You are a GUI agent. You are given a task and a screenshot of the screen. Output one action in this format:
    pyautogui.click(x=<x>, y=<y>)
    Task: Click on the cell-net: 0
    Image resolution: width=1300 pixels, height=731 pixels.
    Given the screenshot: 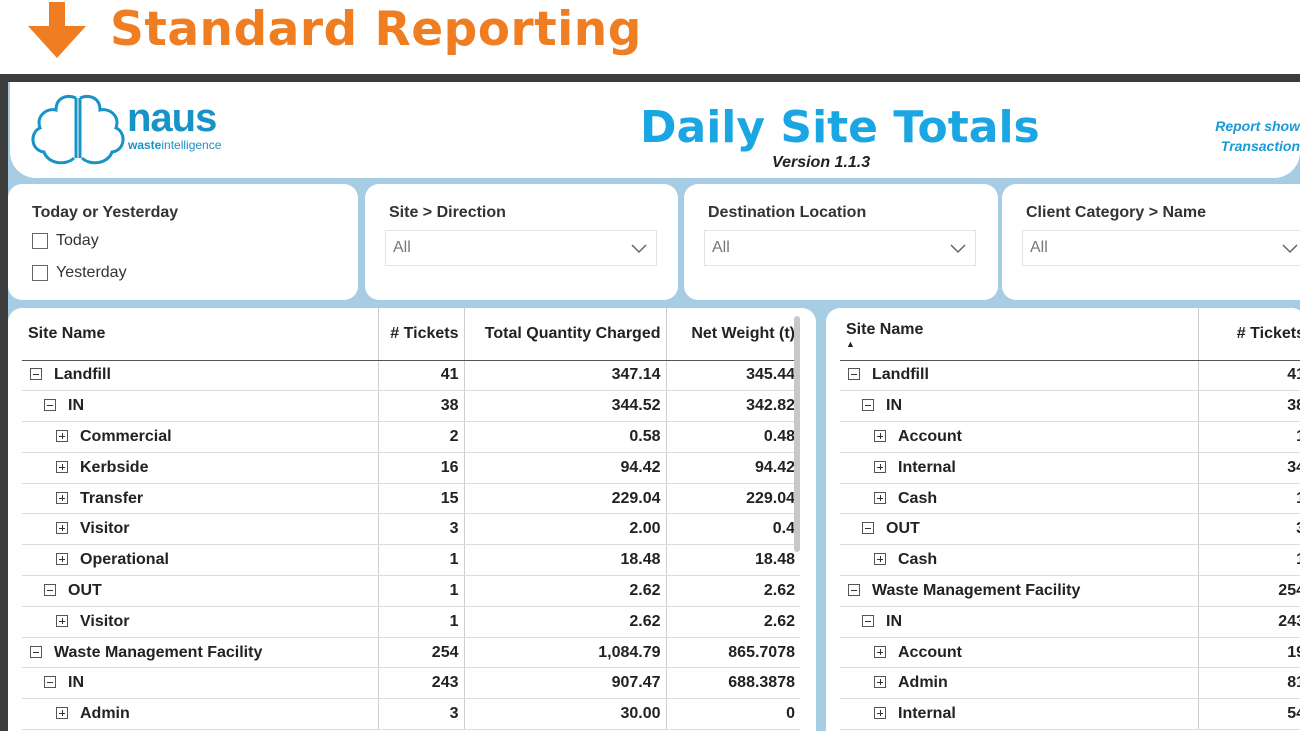 What is the action you would take?
    pyautogui.click(x=732, y=714)
    